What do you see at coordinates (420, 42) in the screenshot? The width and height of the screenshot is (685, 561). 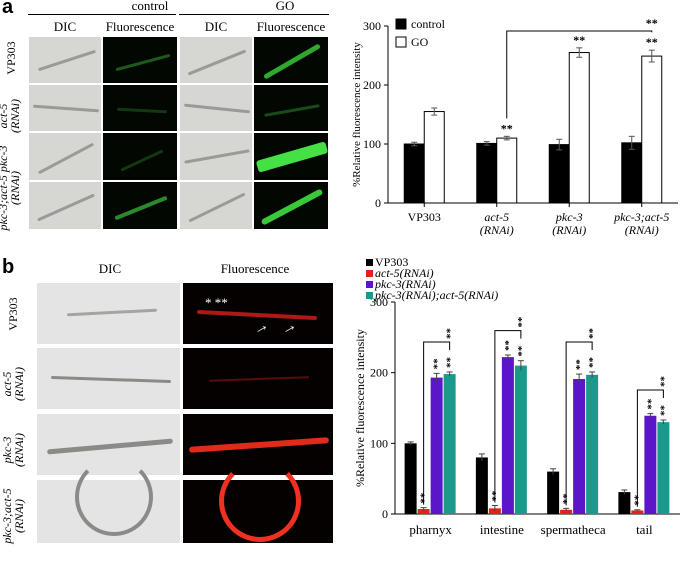 I see `legend-label: GO` at bounding box center [420, 42].